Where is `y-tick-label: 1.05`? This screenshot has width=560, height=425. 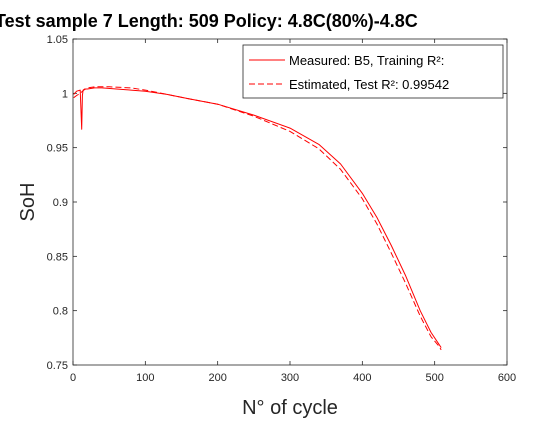
y-tick-label: 1.05 is located at coordinates (57, 40).